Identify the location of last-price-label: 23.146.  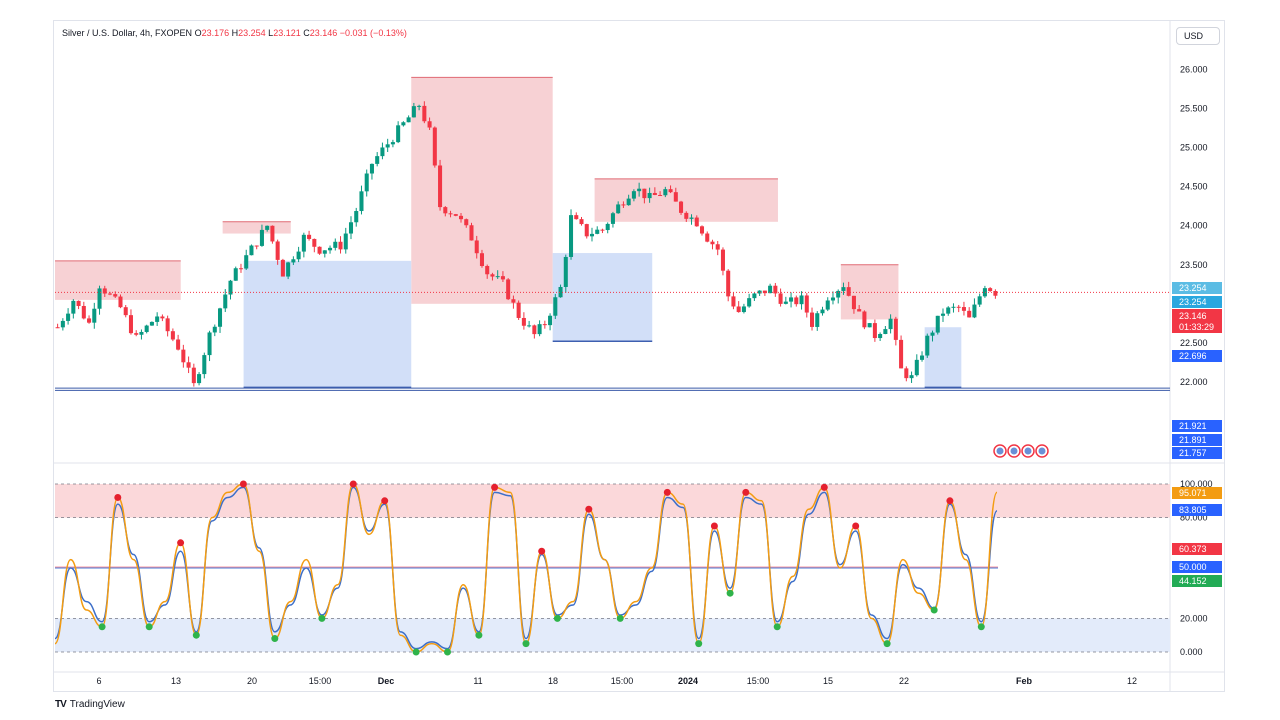
(1193, 316).